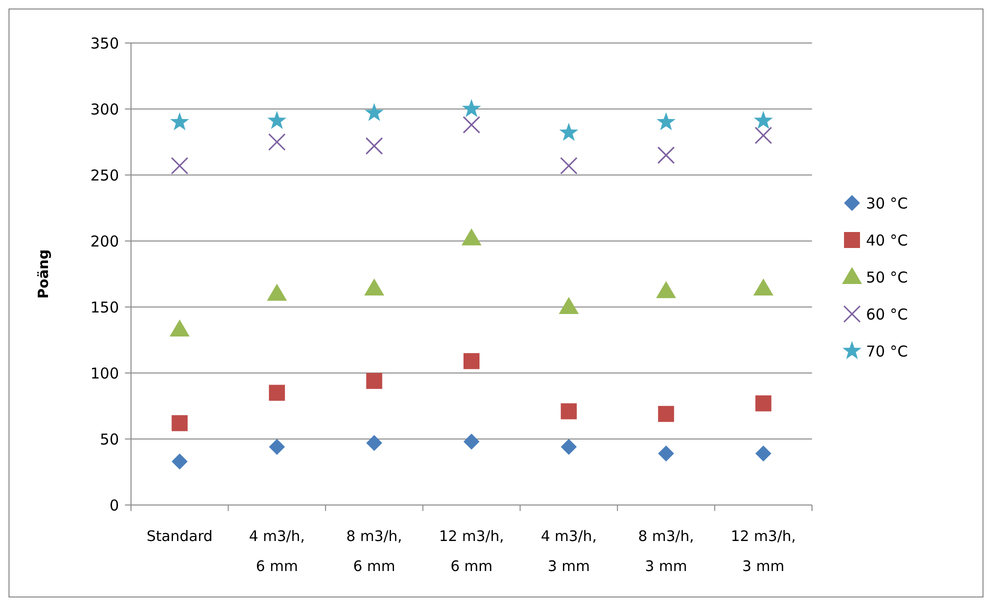 This screenshot has width=992, height=608. What do you see at coordinates (104, 175) in the screenshot?
I see `y-tick-label: 250` at bounding box center [104, 175].